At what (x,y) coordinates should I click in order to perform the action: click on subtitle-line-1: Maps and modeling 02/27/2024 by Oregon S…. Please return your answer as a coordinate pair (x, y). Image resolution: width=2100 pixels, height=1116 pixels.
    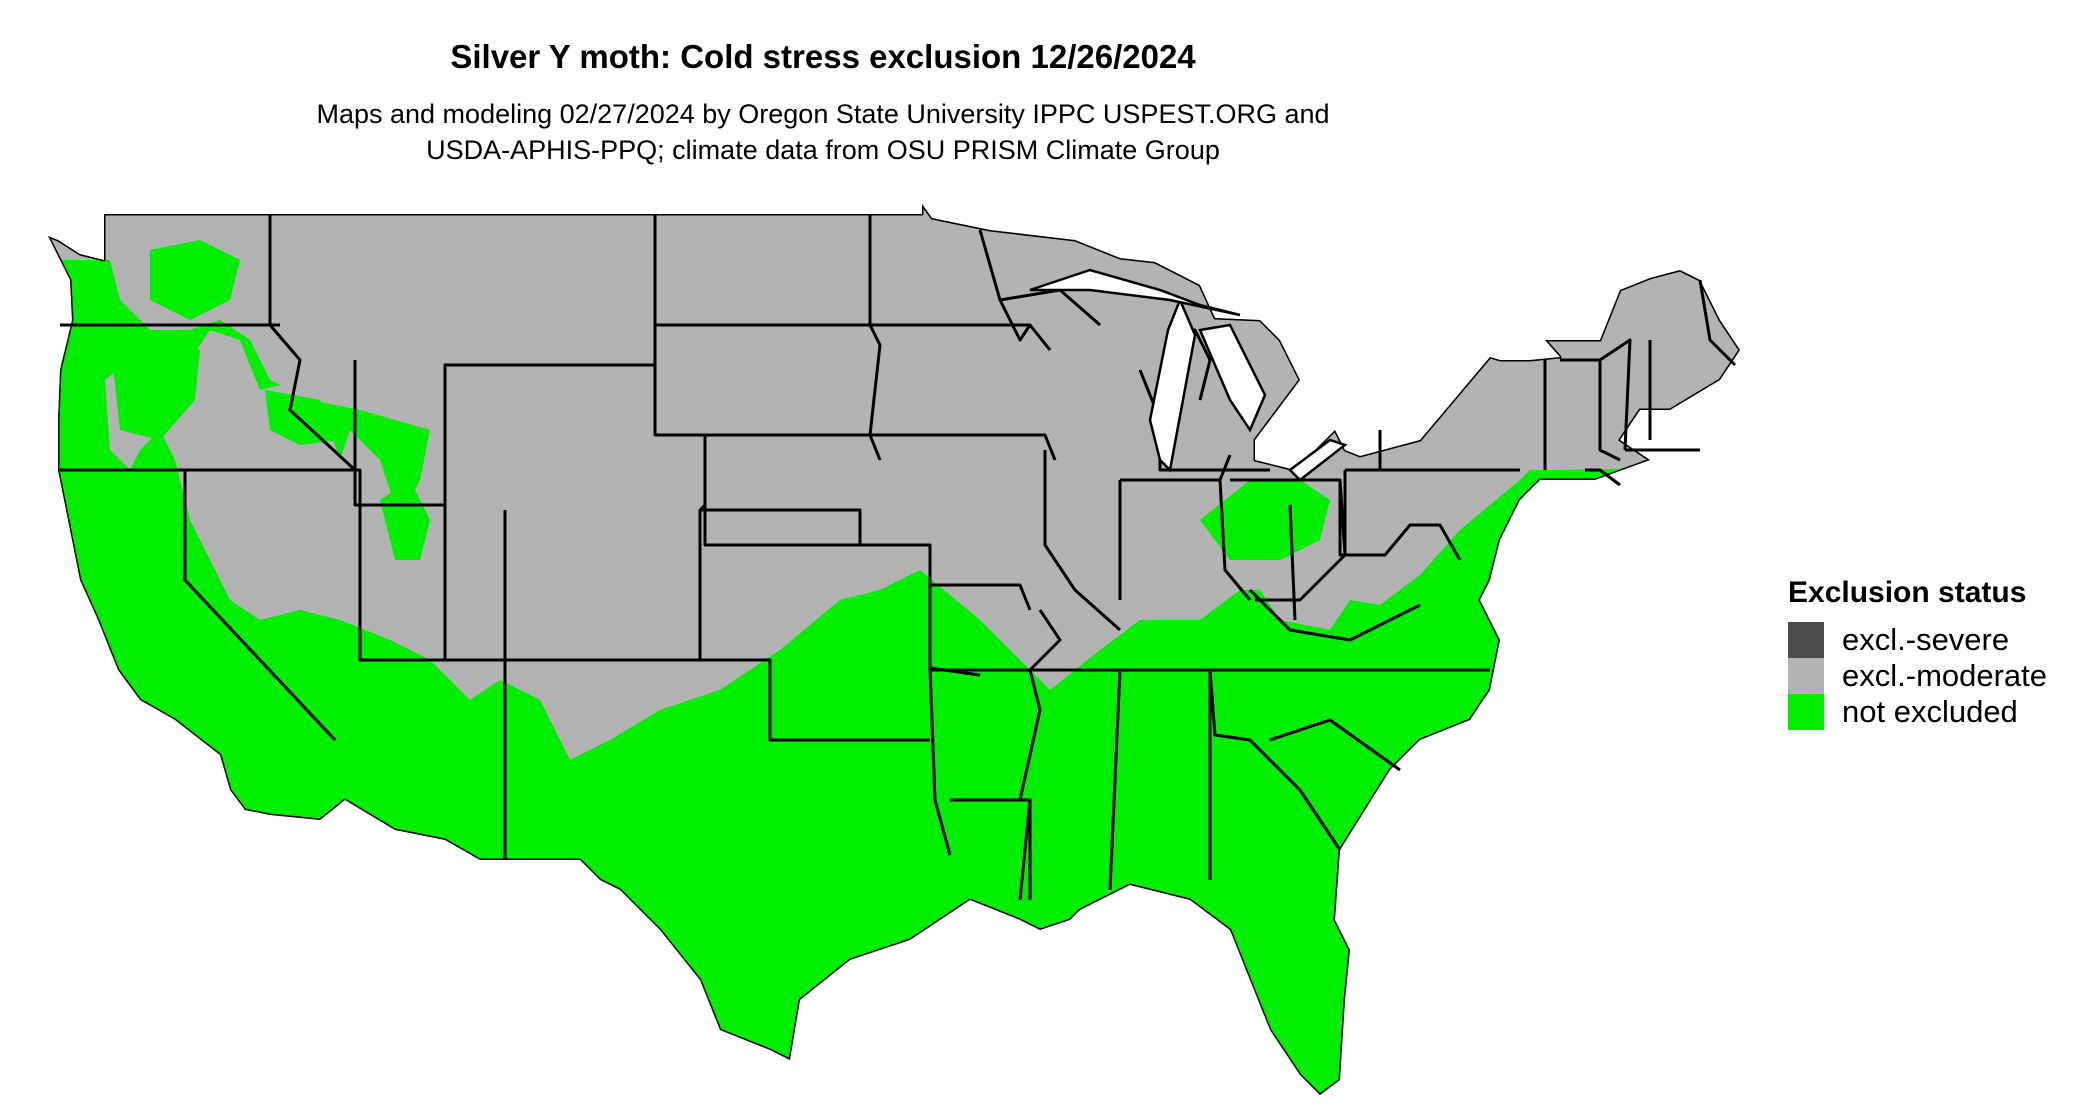
    Looking at the image, I should click on (823, 114).